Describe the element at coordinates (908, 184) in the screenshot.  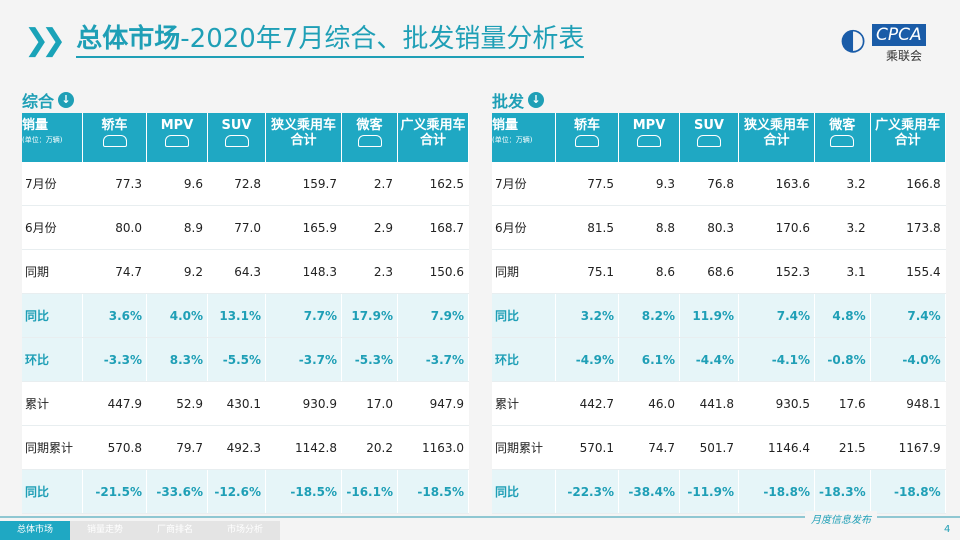
I see `table-cell: 166.8` at that location.